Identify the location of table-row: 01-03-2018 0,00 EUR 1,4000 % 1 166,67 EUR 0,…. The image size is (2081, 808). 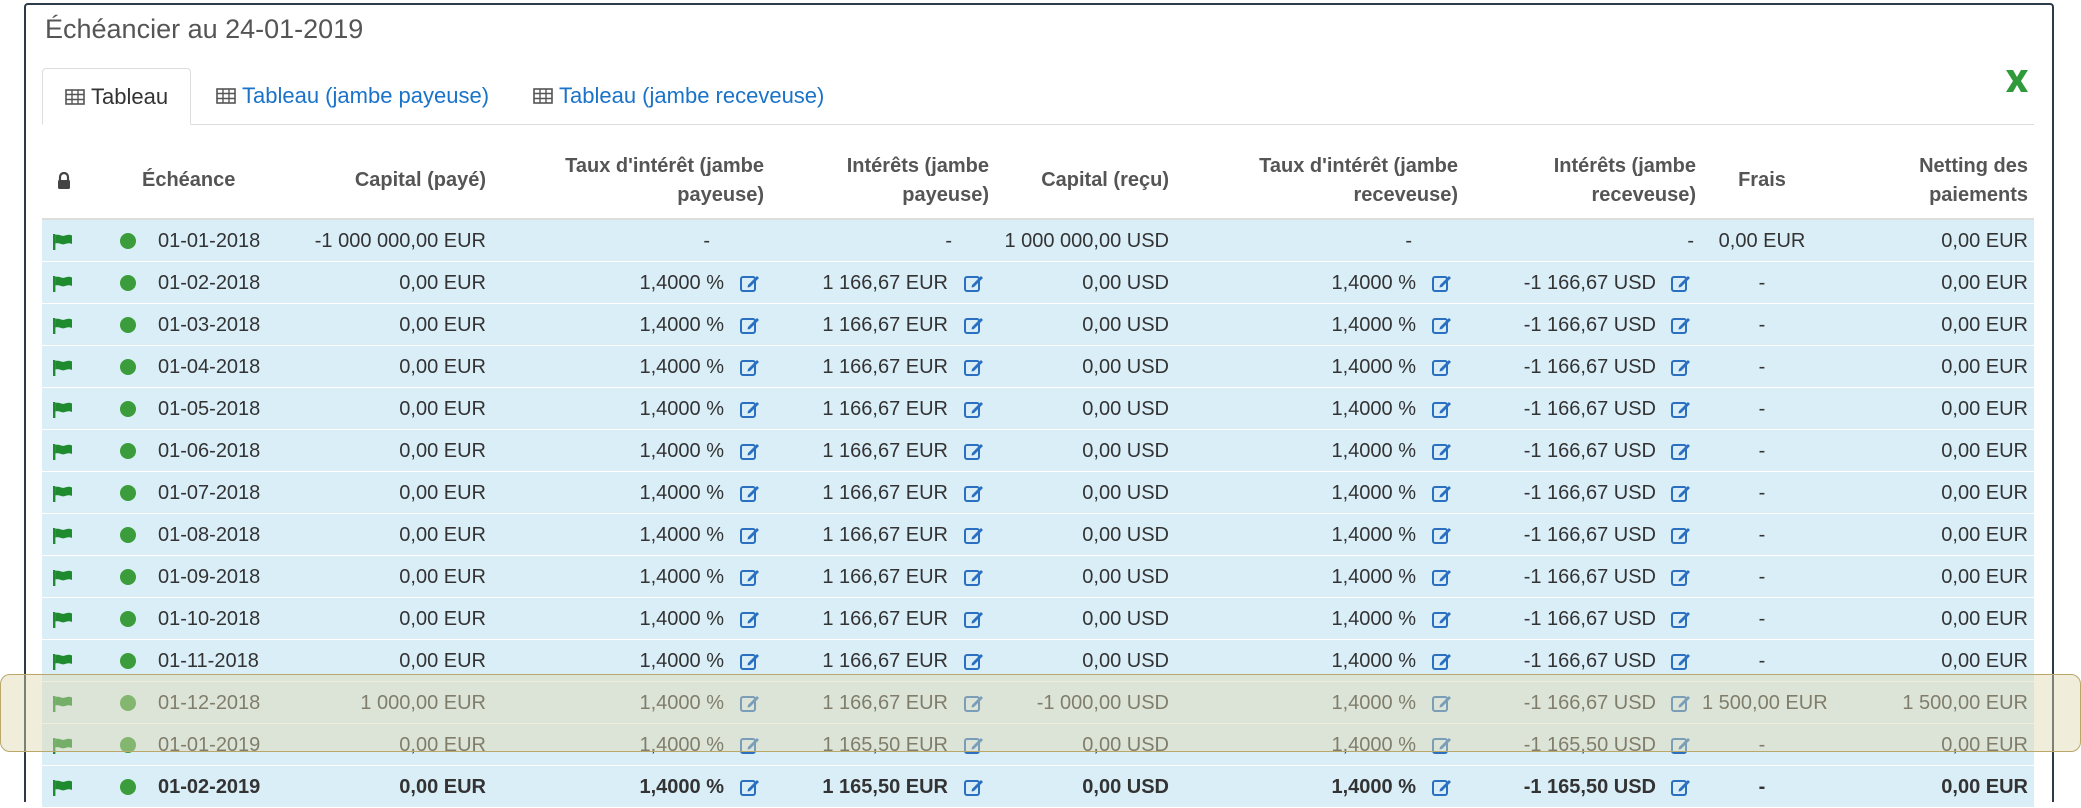
(1038, 325).